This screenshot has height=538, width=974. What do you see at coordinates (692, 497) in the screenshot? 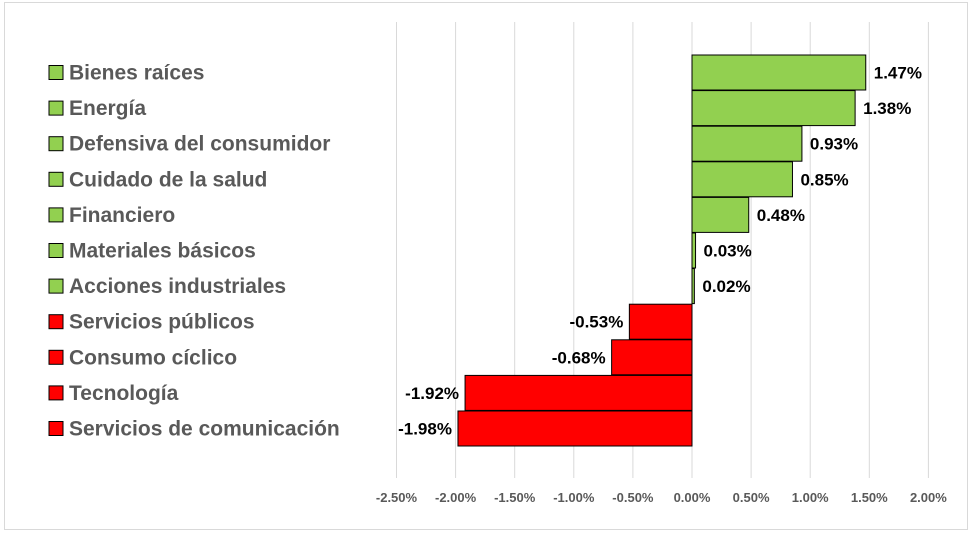
I see `x-tick-label: 0.00%` at bounding box center [692, 497].